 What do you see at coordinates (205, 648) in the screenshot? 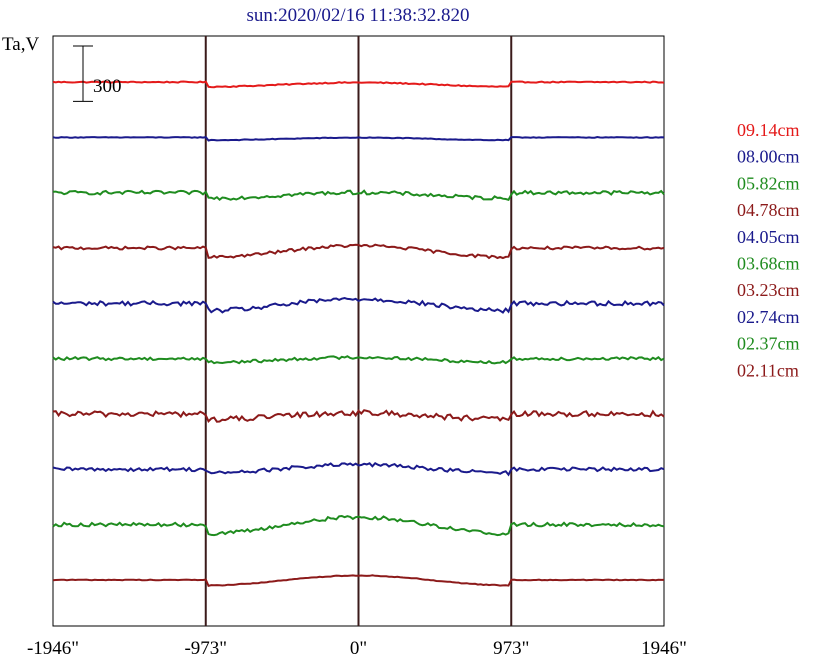
I see `x-tick-label-1: -973"` at bounding box center [205, 648].